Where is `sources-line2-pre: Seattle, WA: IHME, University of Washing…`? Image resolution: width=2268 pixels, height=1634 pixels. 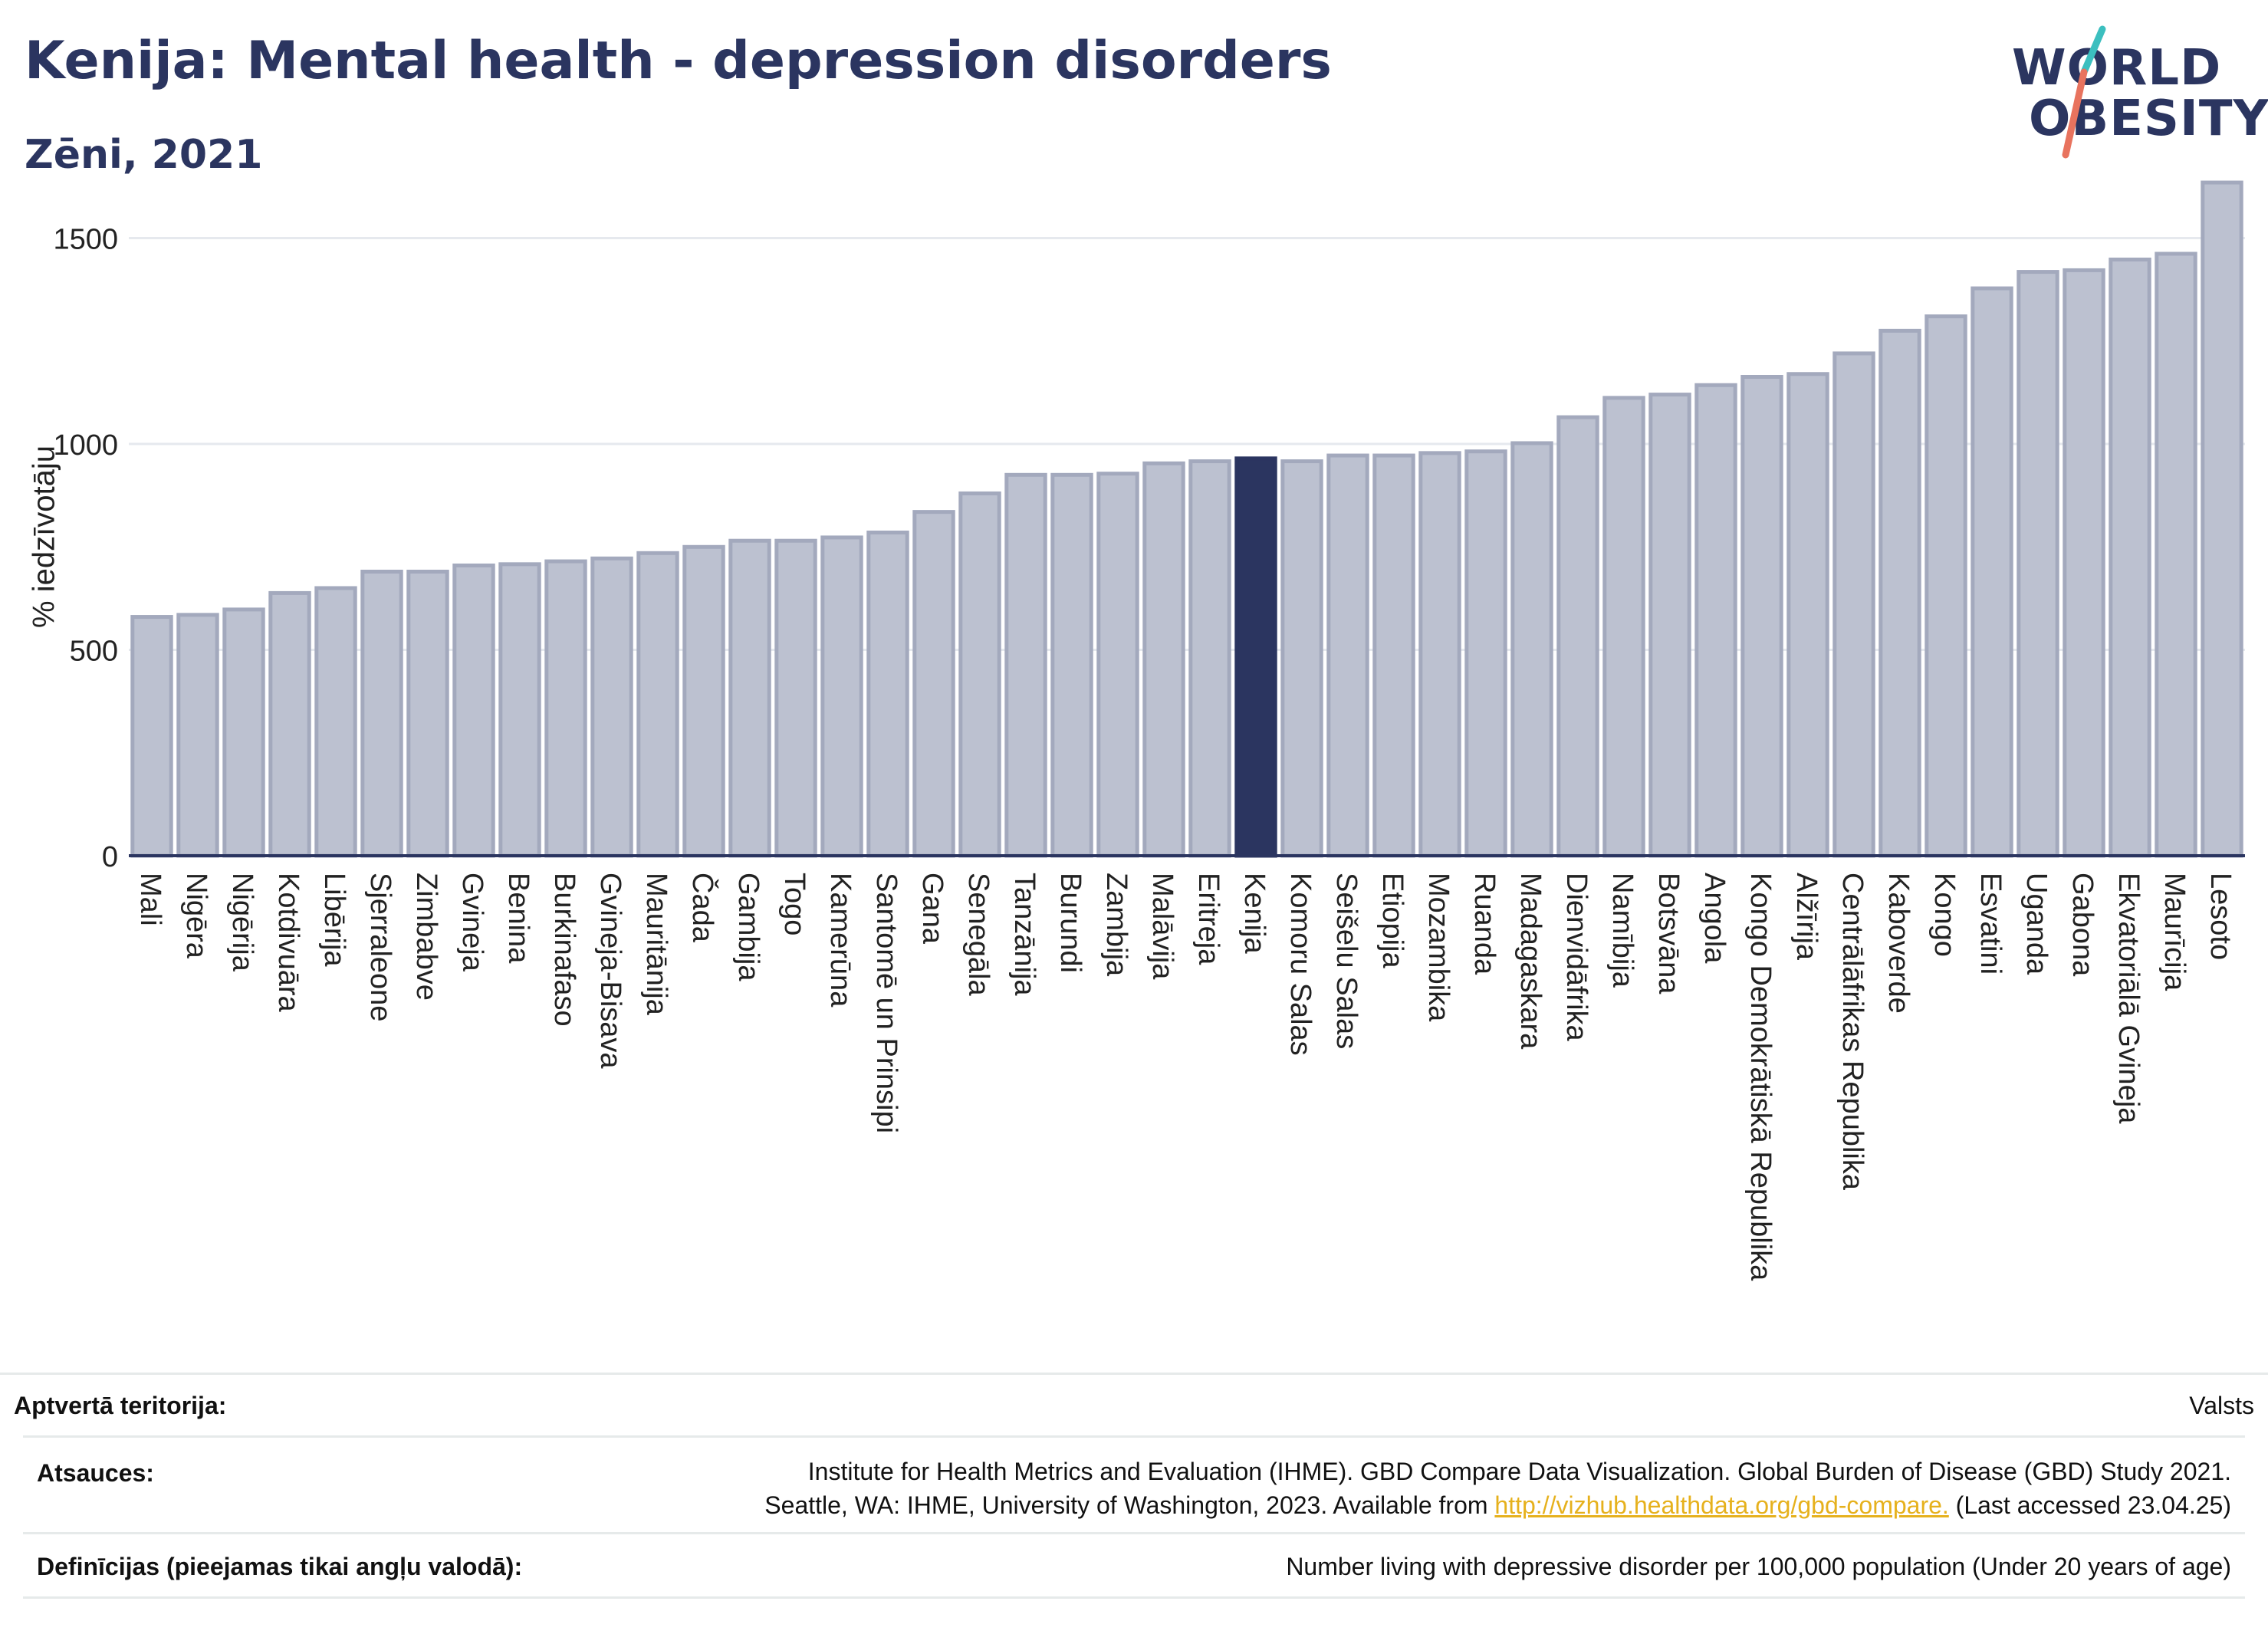
sources-line2-pre: Seattle, WA: IHME, University of Washing… is located at coordinates (1126, 1505).